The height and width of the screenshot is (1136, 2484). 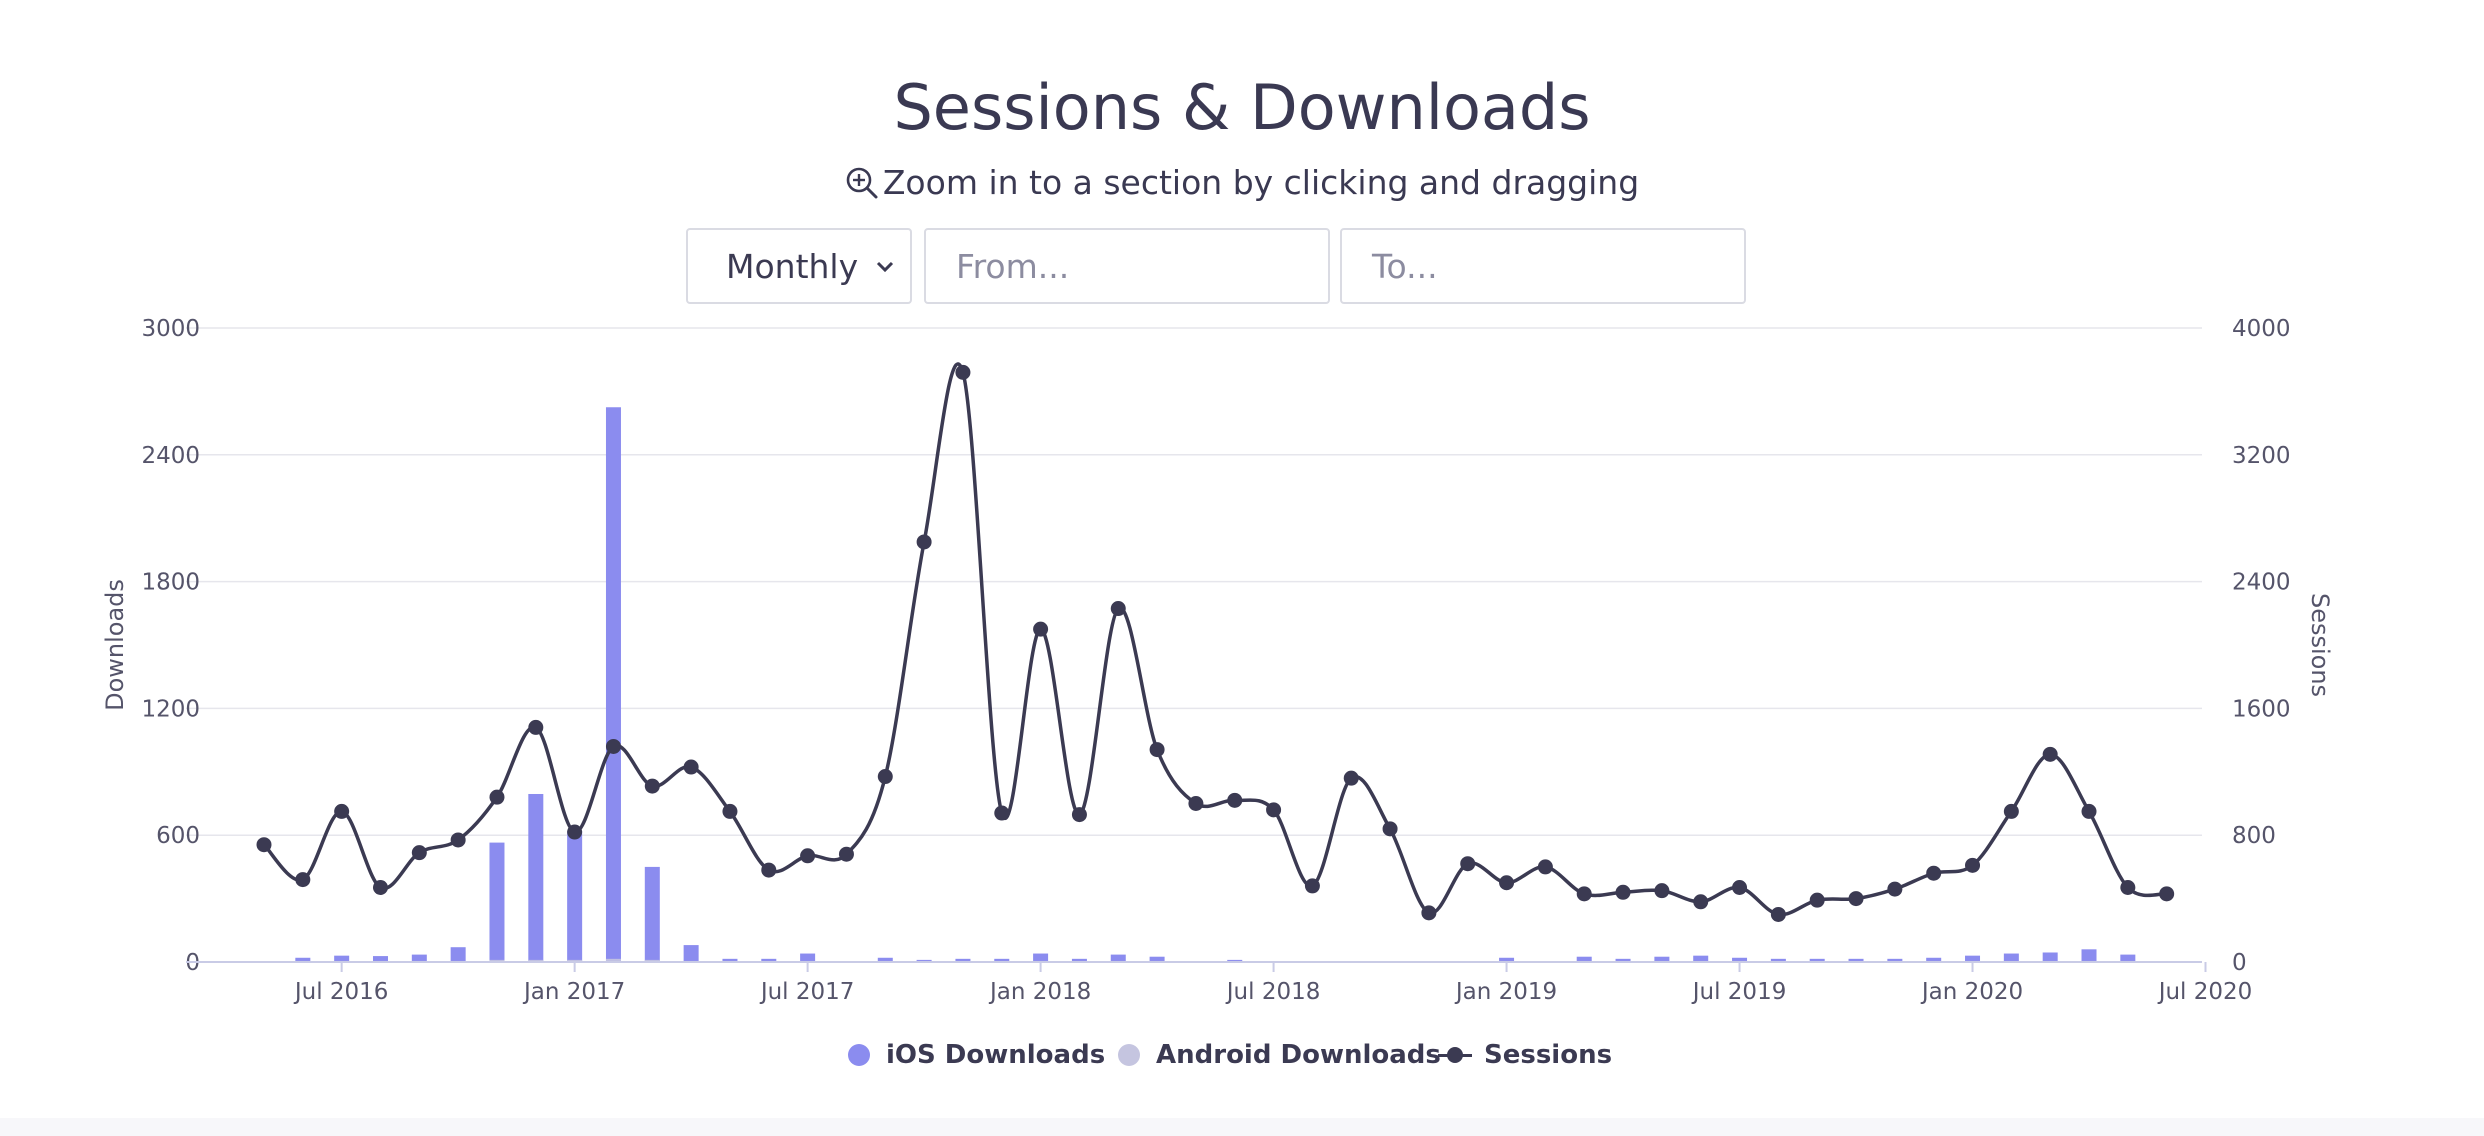 What do you see at coordinates (862, 183) in the screenshot?
I see `zoom-in-icon` at bounding box center [862, 183].